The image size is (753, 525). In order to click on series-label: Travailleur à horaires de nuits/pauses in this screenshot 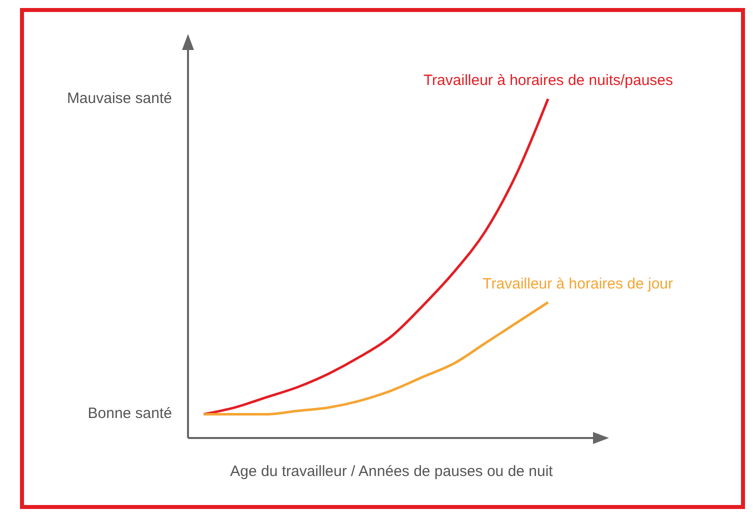, I will do `click(548, 80)`.